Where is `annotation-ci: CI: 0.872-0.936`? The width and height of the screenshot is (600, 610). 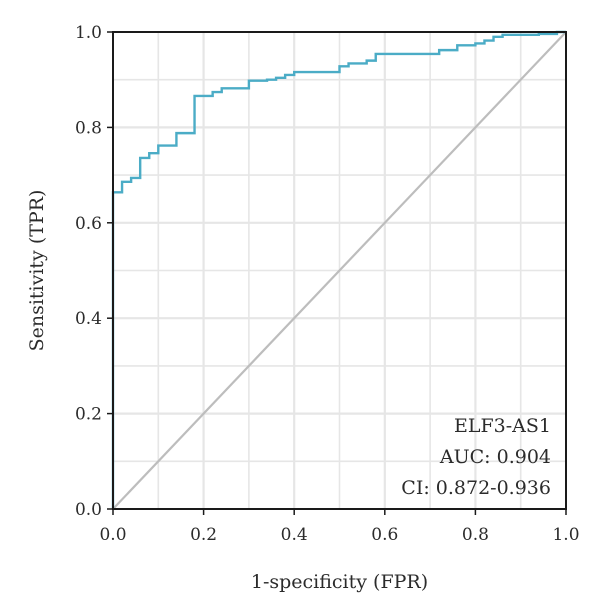
annotation-ci: CI: 0.872-0.936 is located at coordinates (476, 488).